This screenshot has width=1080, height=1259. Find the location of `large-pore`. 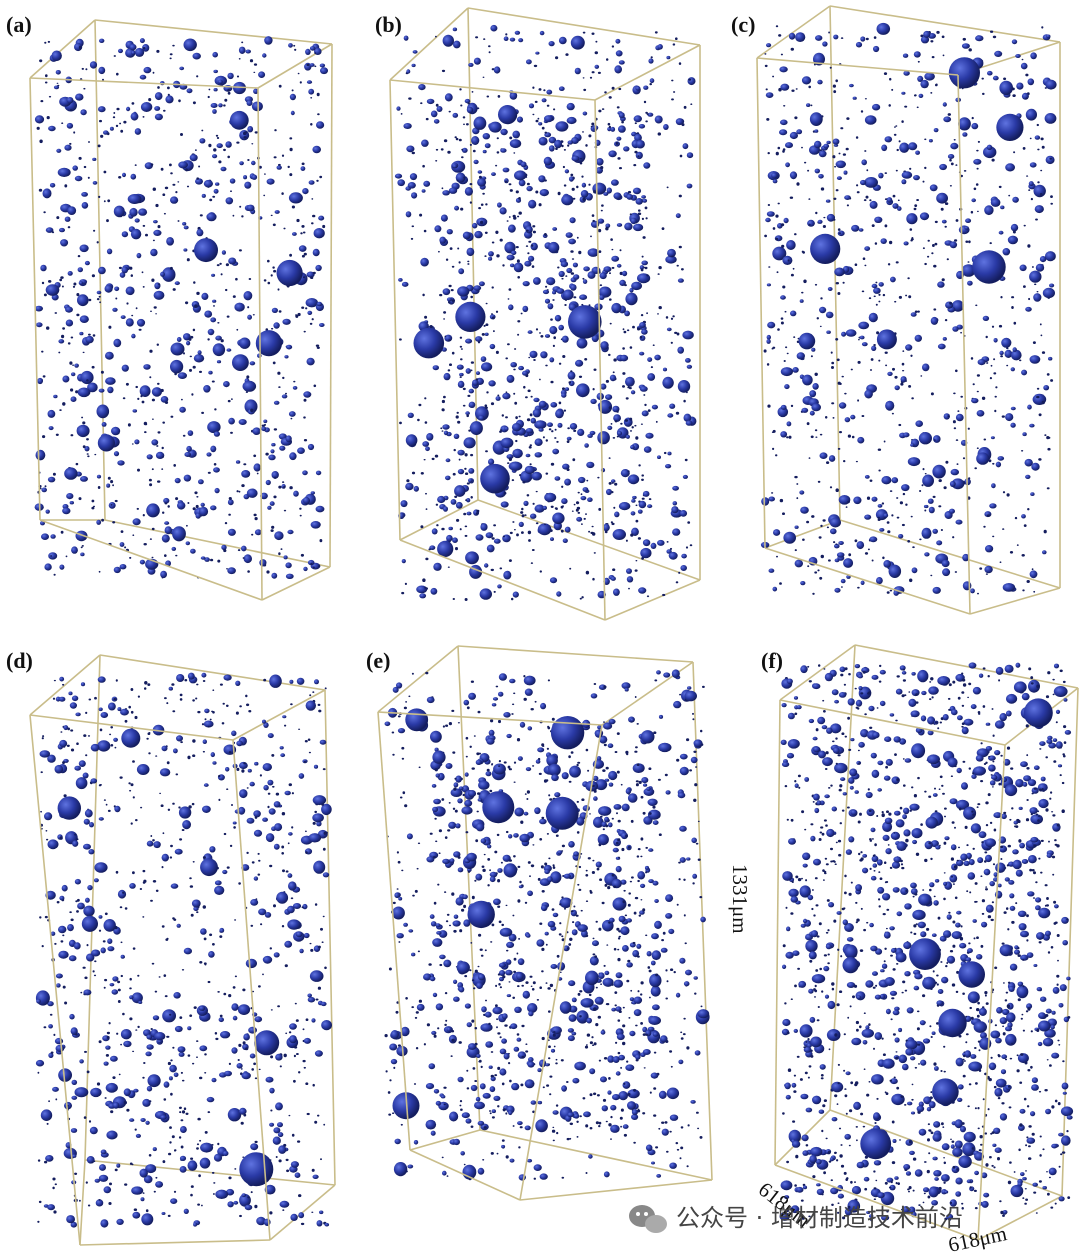

large-pore is located at coordinates (289, 273).